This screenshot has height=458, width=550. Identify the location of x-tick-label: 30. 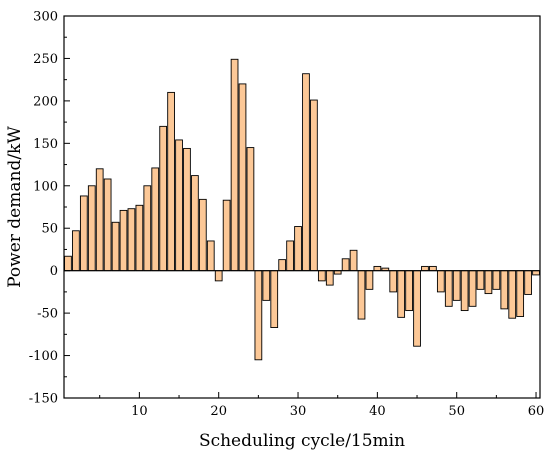
(298, 411).